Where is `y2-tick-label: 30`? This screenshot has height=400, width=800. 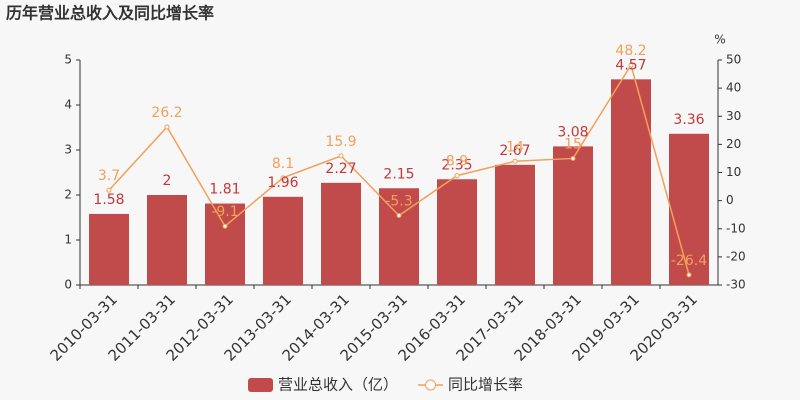 y2-tick-label: 30 is located at coordinates (733, 116).